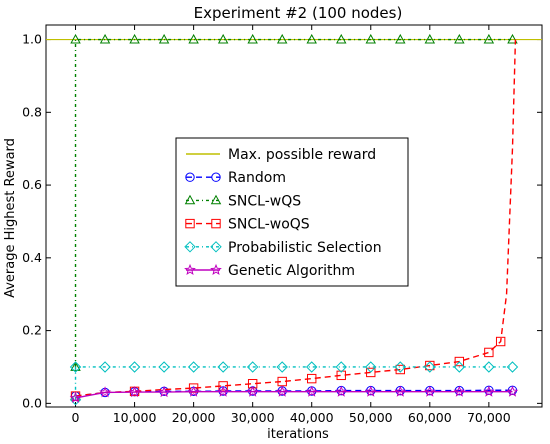  I want to click on x-tick-label: 60,000, so click(430, 417).